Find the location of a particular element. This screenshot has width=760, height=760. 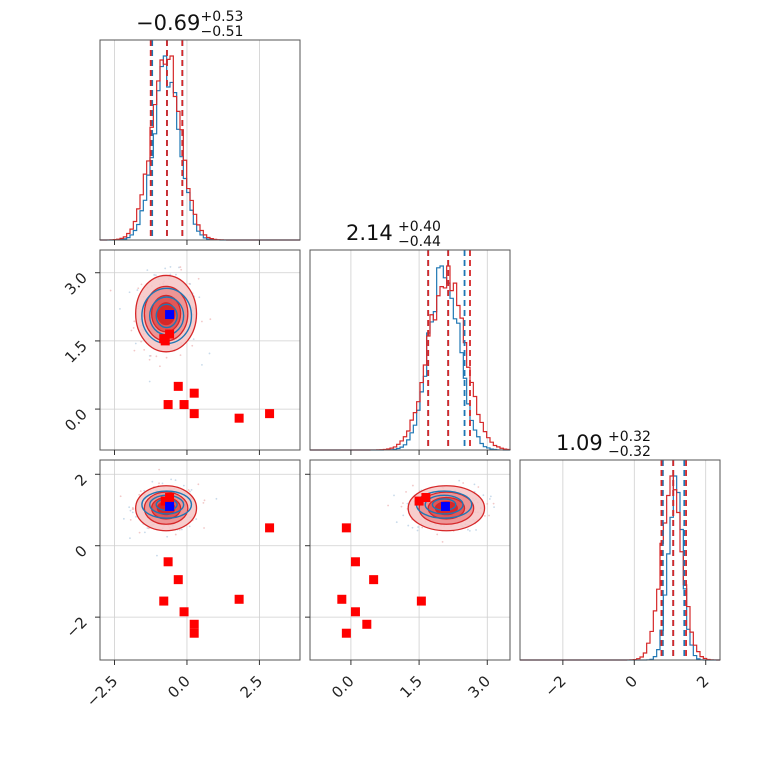

y-tick-label-2-2: 3.0 is located at coordinates (76, 284).